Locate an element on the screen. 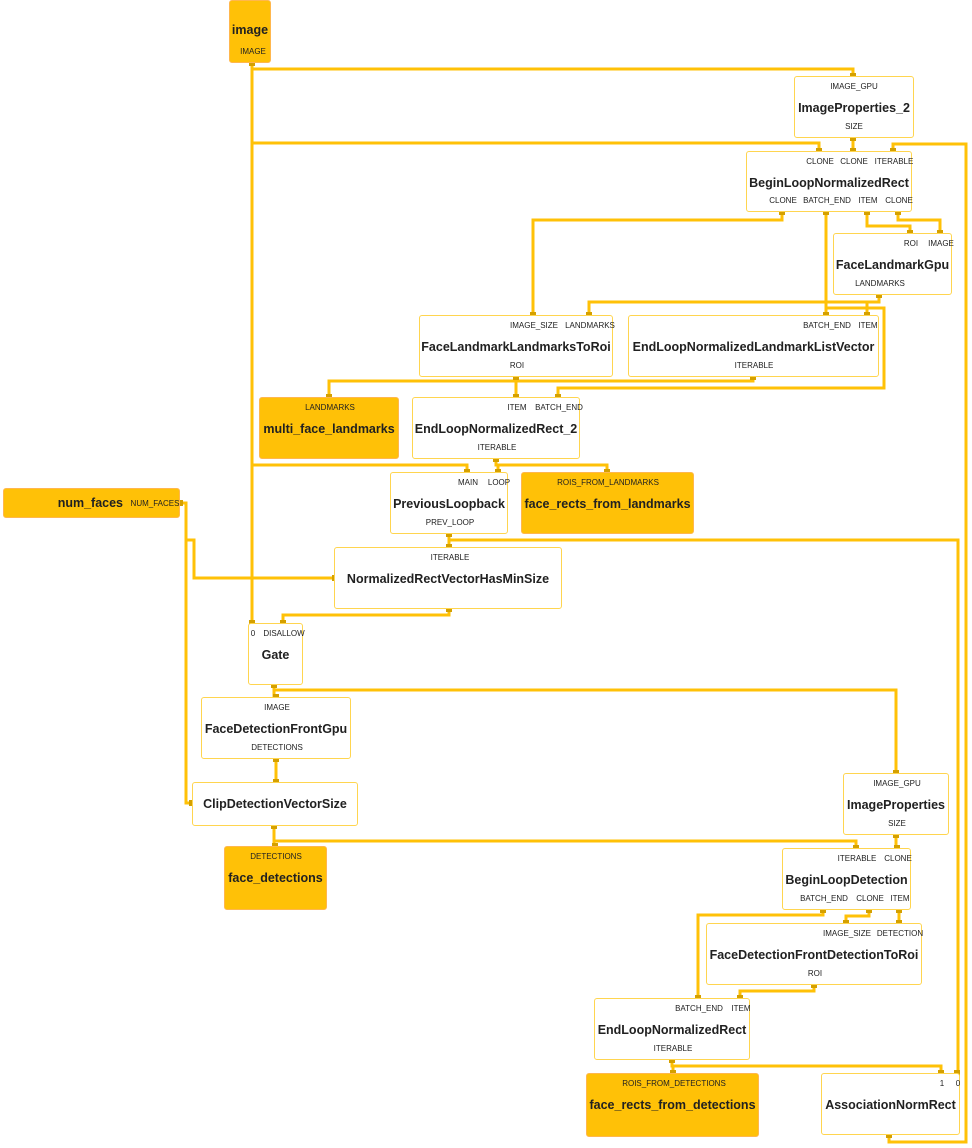  node-title: BeginLoopNormalizedRect is located at coordinates (829, 183).